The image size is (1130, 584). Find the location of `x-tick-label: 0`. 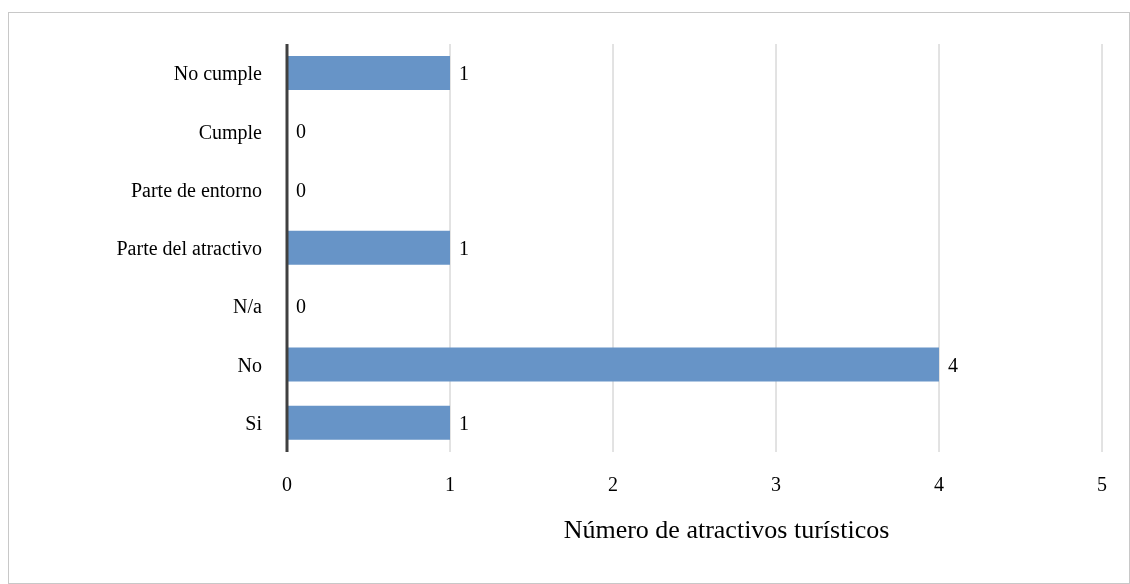

x-tick-label: 0 is located at coordinates (287, 484).